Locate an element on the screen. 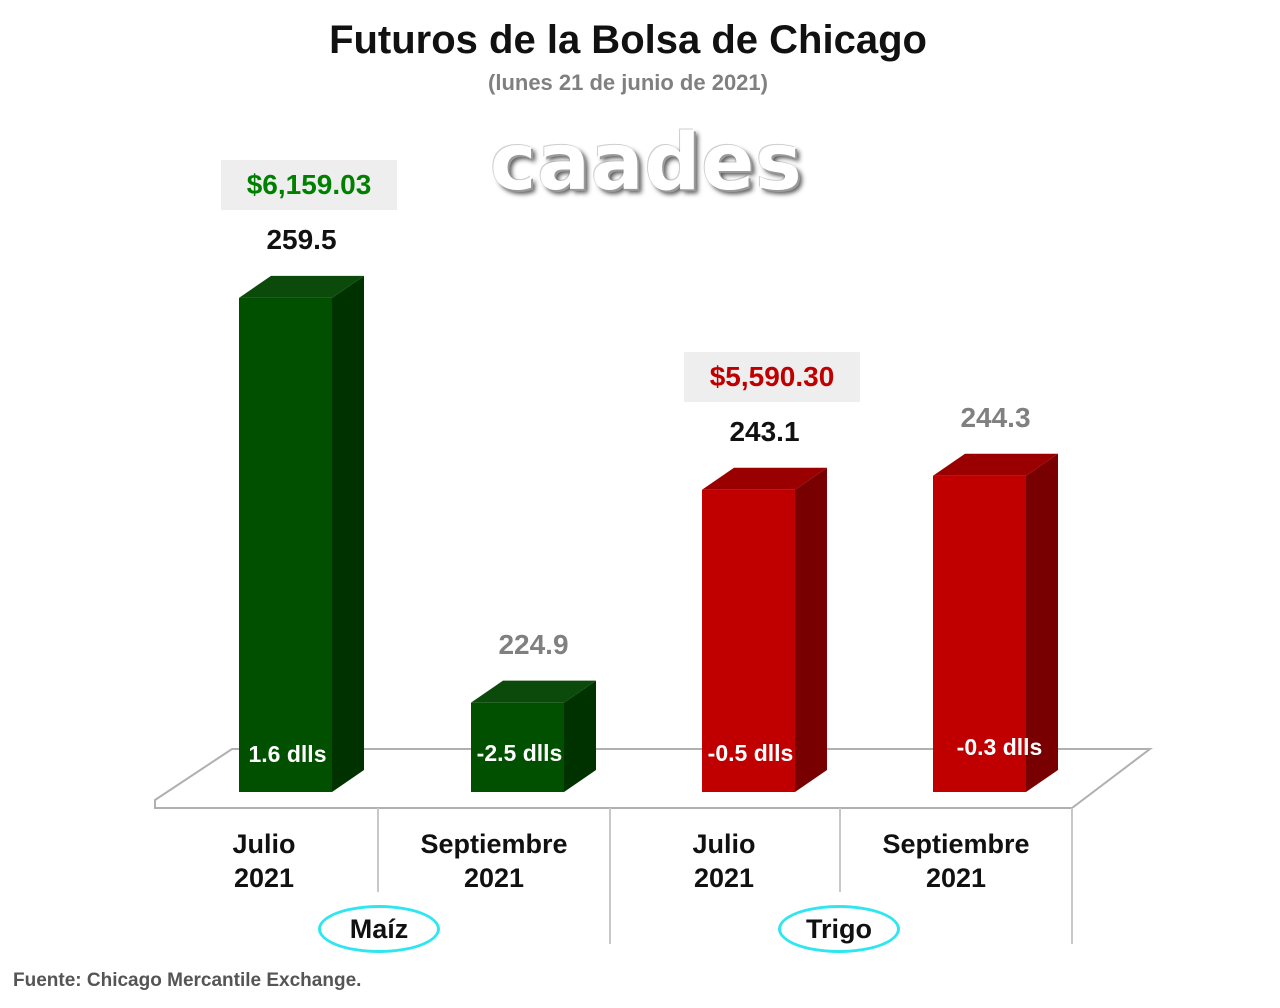 This screenshot has width=1280, height=1008. chart-subtitle: (lunes 21 de junio de 2021) is located at coordinates (628, 82).